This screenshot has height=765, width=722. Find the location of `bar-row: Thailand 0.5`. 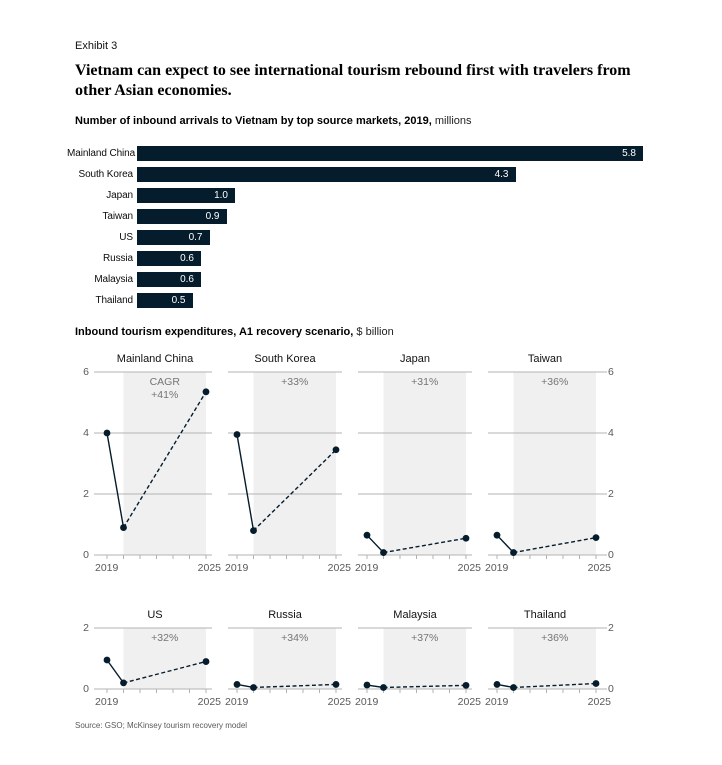

bar-row: Thailand 0.5 is located at coordinates (364, 300).